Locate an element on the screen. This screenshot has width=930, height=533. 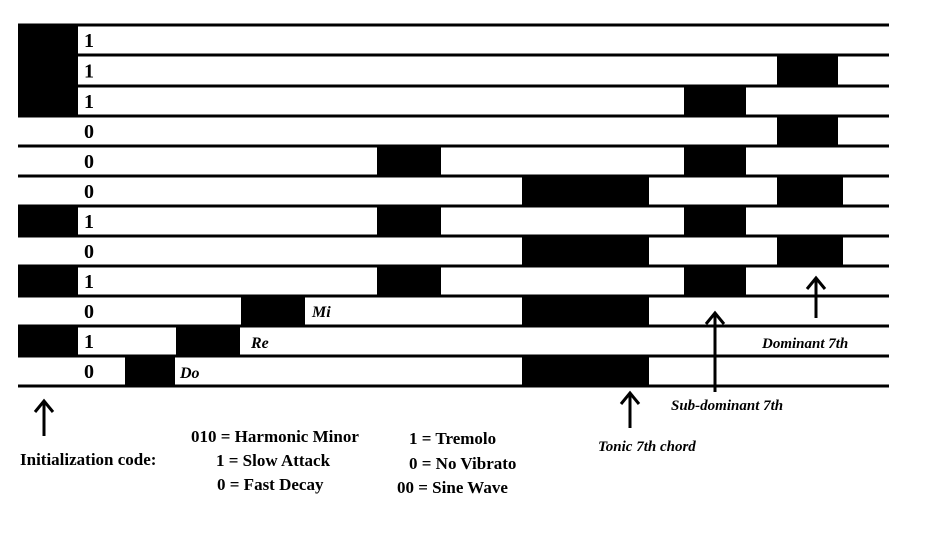
row-bit-5: 0 is located at coordinates (89, 162).